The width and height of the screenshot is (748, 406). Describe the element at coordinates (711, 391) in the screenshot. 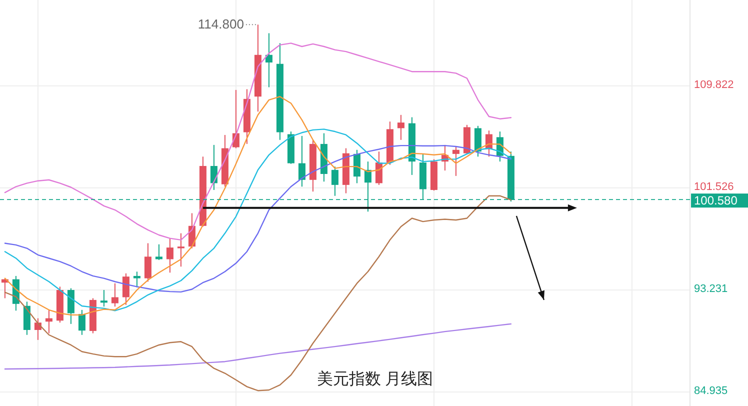

I see `y-tick-label: 84.935` at that location.